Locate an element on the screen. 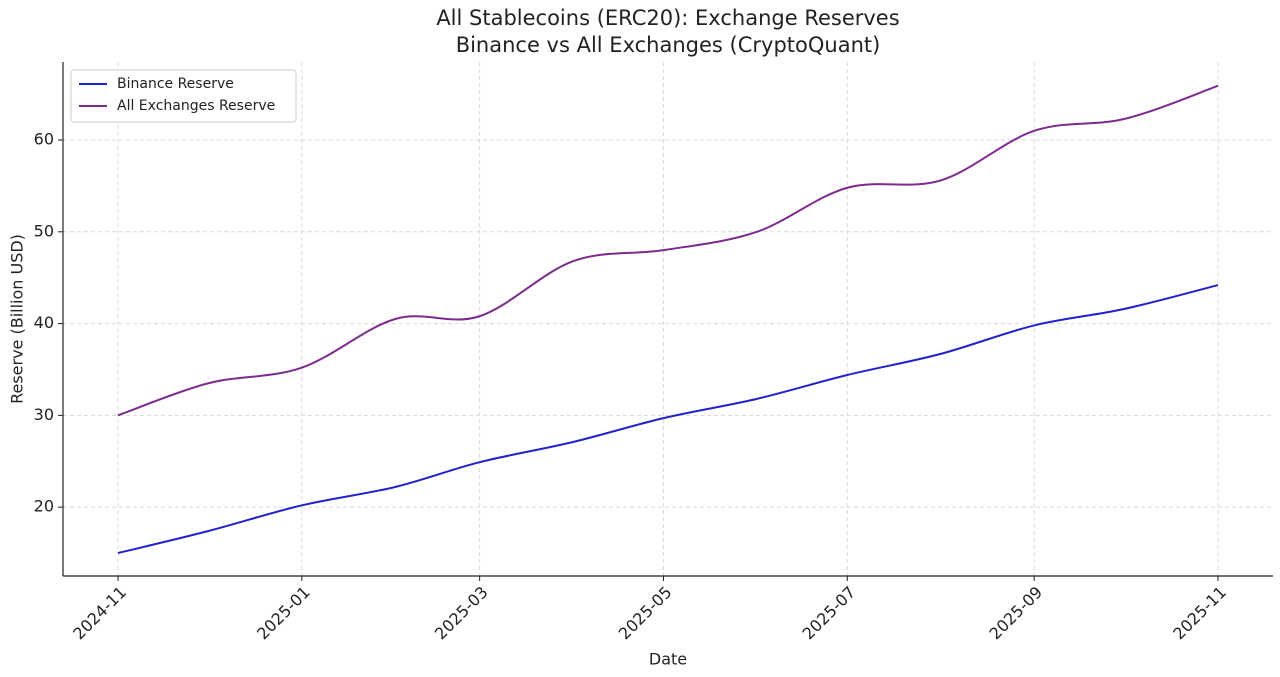 This screenshot has width=1280, height=677. x-tick-label: 2025-05 is located at coordinates (645, 613).